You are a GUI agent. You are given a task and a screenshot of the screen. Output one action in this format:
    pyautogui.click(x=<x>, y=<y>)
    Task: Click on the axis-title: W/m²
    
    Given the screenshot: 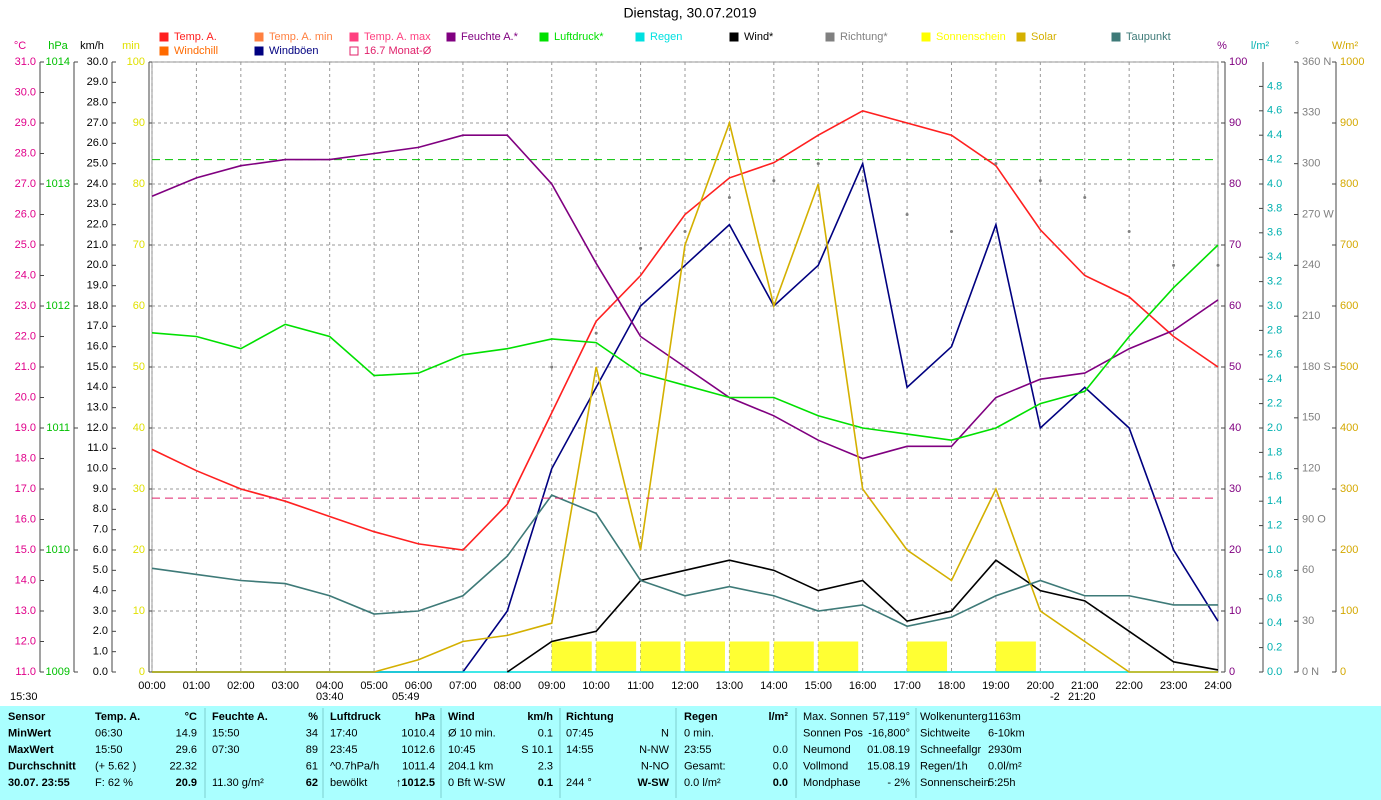 What is the action you would take?
    pyautogui.click(x=1345, y=46)
    